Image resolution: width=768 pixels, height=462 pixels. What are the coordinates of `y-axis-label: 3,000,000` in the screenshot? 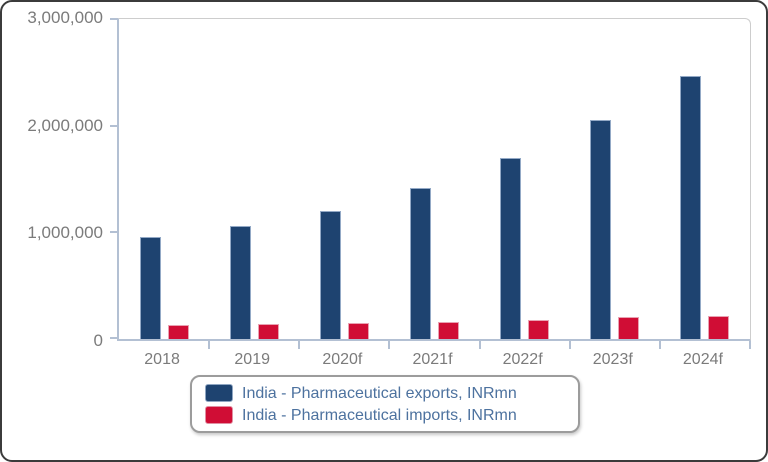 It's located at (65, 17).